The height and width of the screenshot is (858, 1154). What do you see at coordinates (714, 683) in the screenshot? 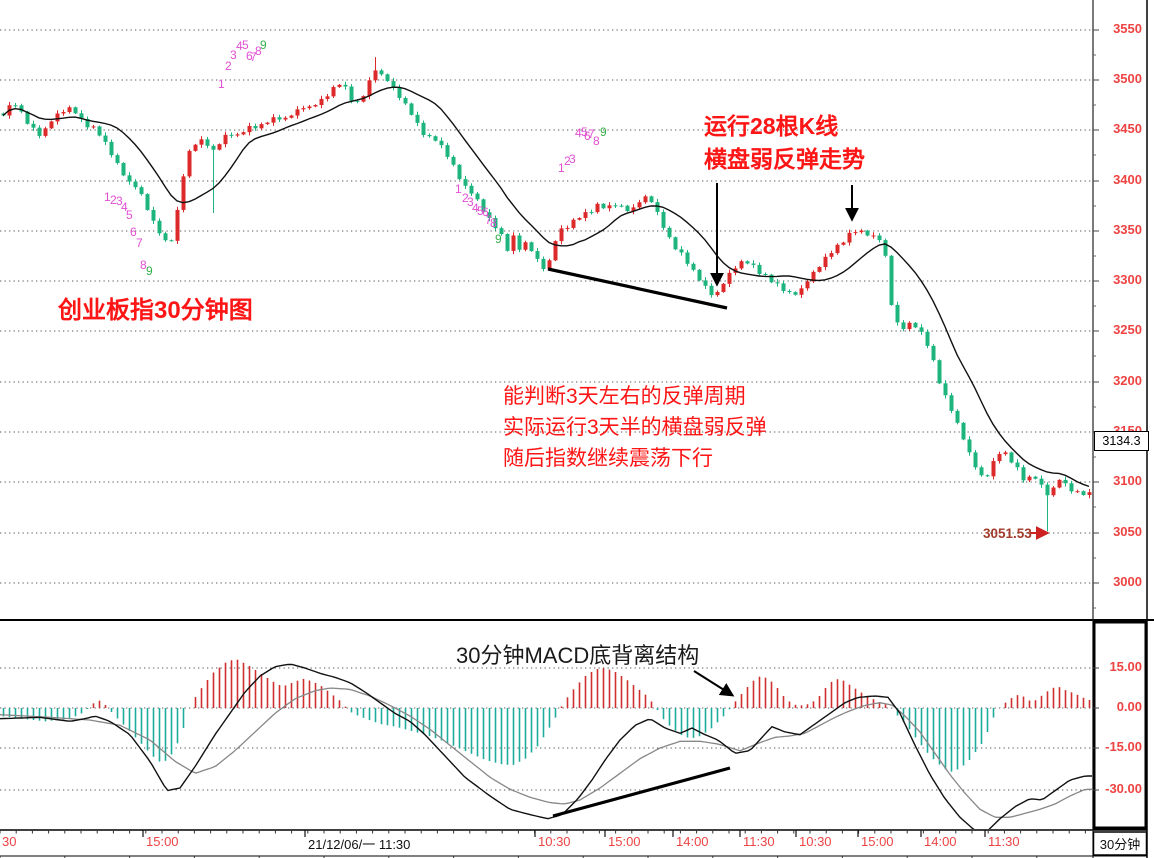
I see `macd-divergence-arrow` at bounding box center [714, 683].